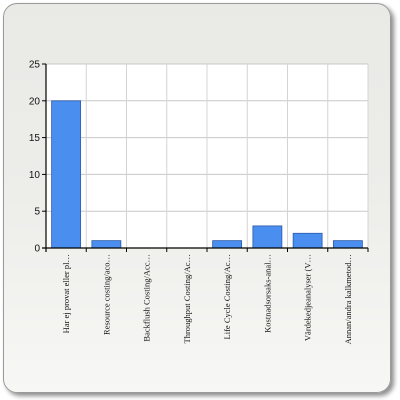 This screenshot has height=400, width=400. I want to click on y-tick-label: 25, so click(35, 65).